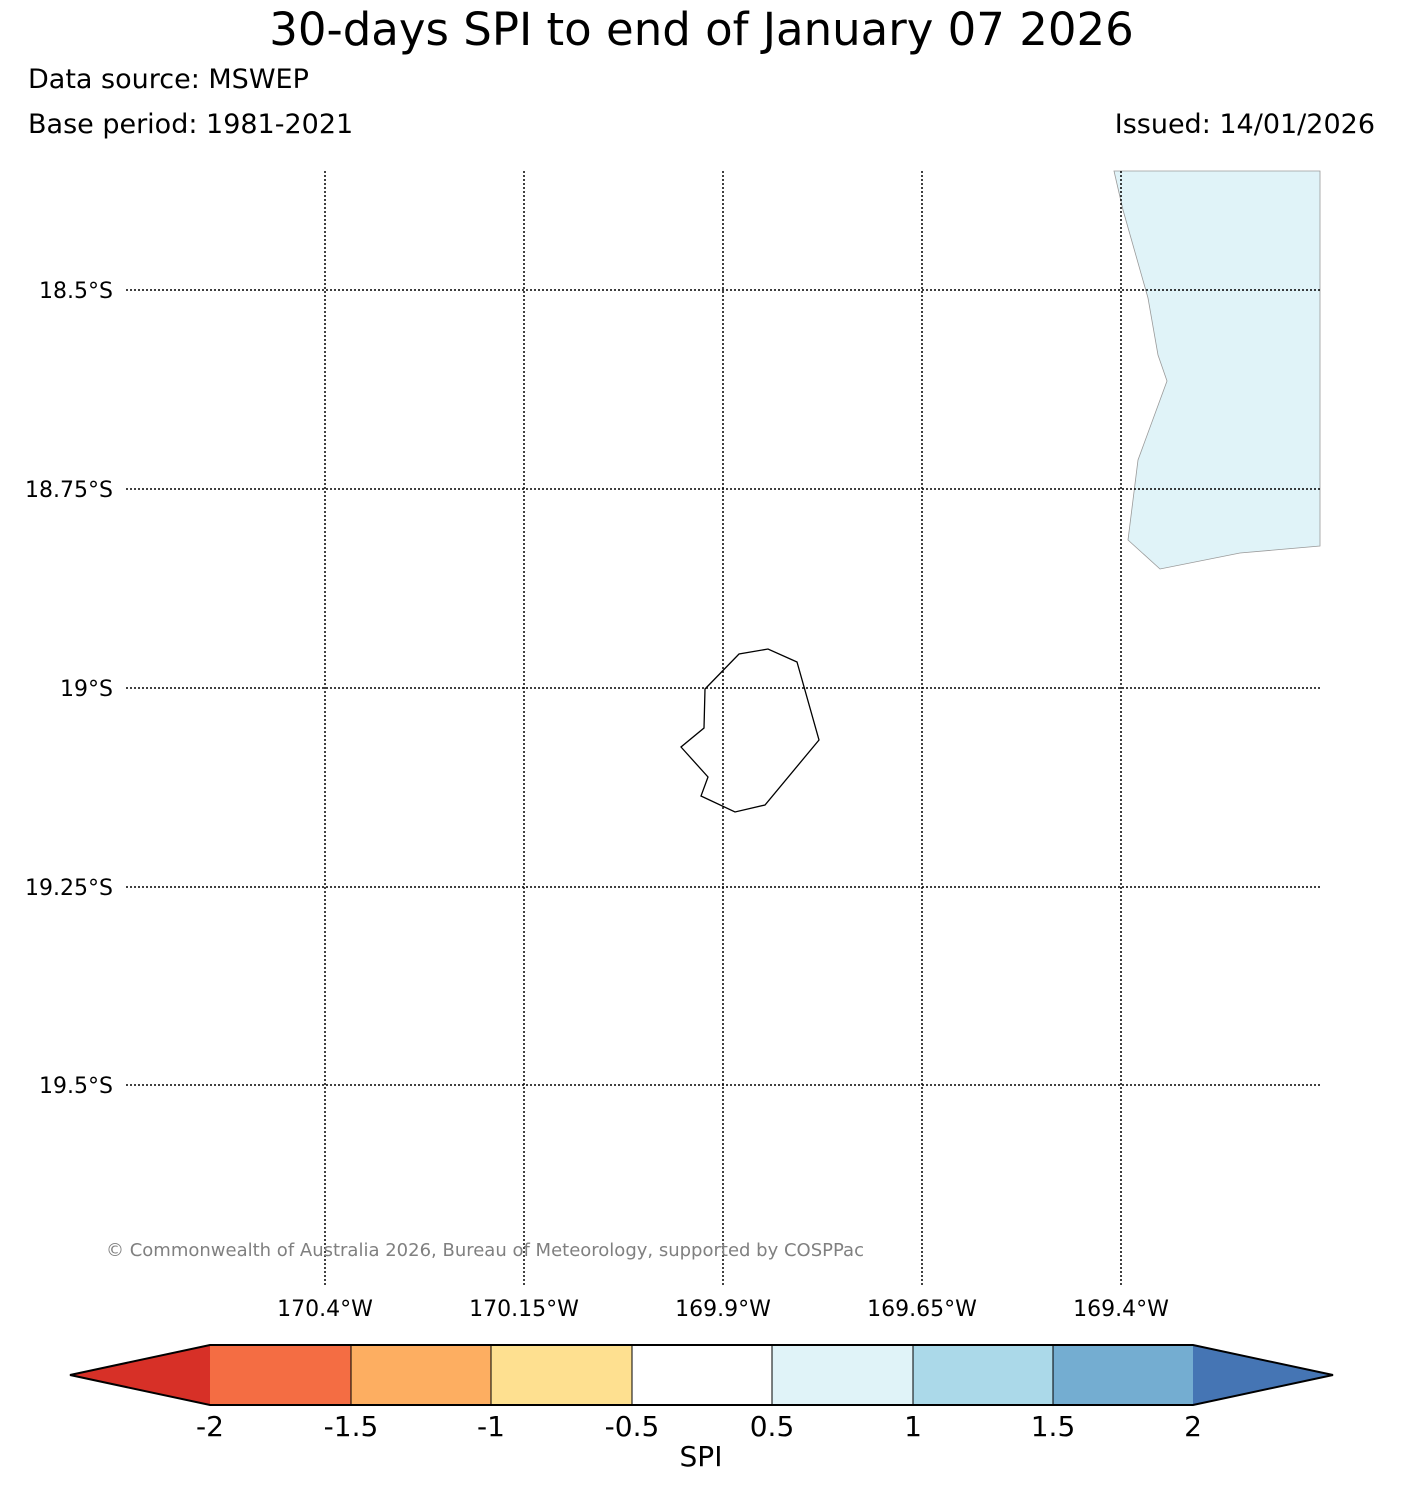  What do you see at coordinates (1244, 124) in the screenshot?
I see `issued-date-label: Issued: 14/01/2026` at bounding box center [1244, 124].